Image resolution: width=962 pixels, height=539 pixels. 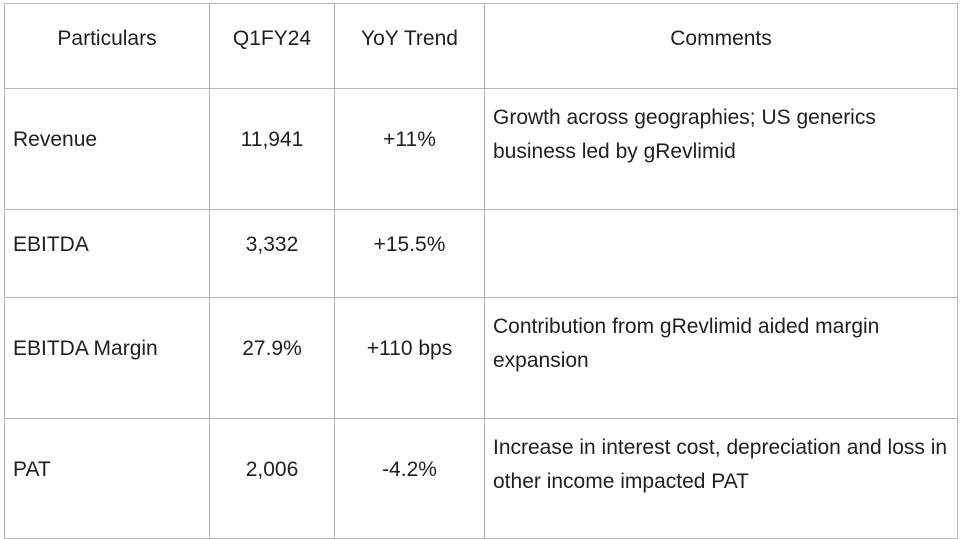 I want to click on header-particulars: Particulars, so click(x=107, y=46).